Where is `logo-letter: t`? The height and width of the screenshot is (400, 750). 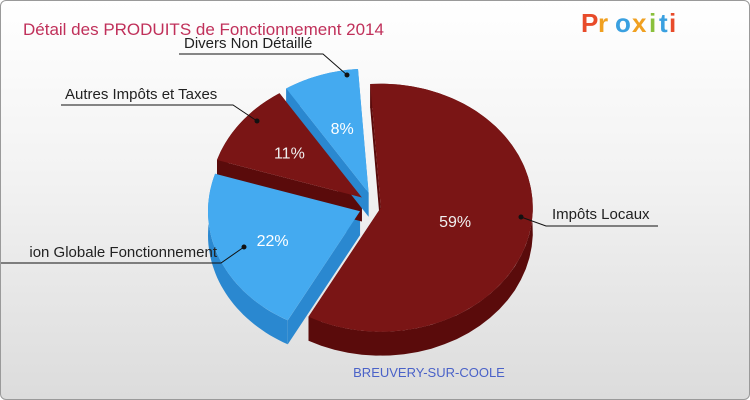
logo-letter: t is located at coordinates (663, 23).